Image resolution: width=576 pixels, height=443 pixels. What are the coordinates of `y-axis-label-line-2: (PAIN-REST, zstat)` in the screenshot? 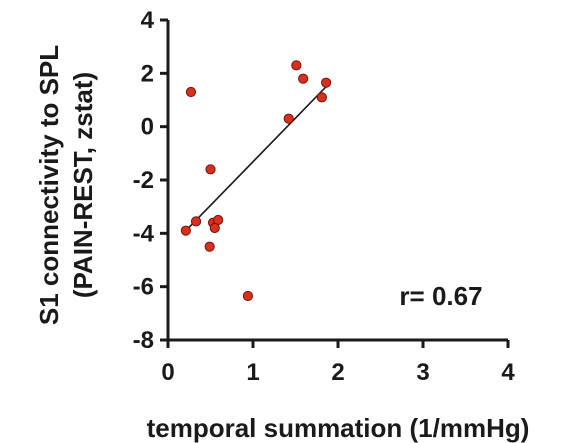 It's located at (83, 185).